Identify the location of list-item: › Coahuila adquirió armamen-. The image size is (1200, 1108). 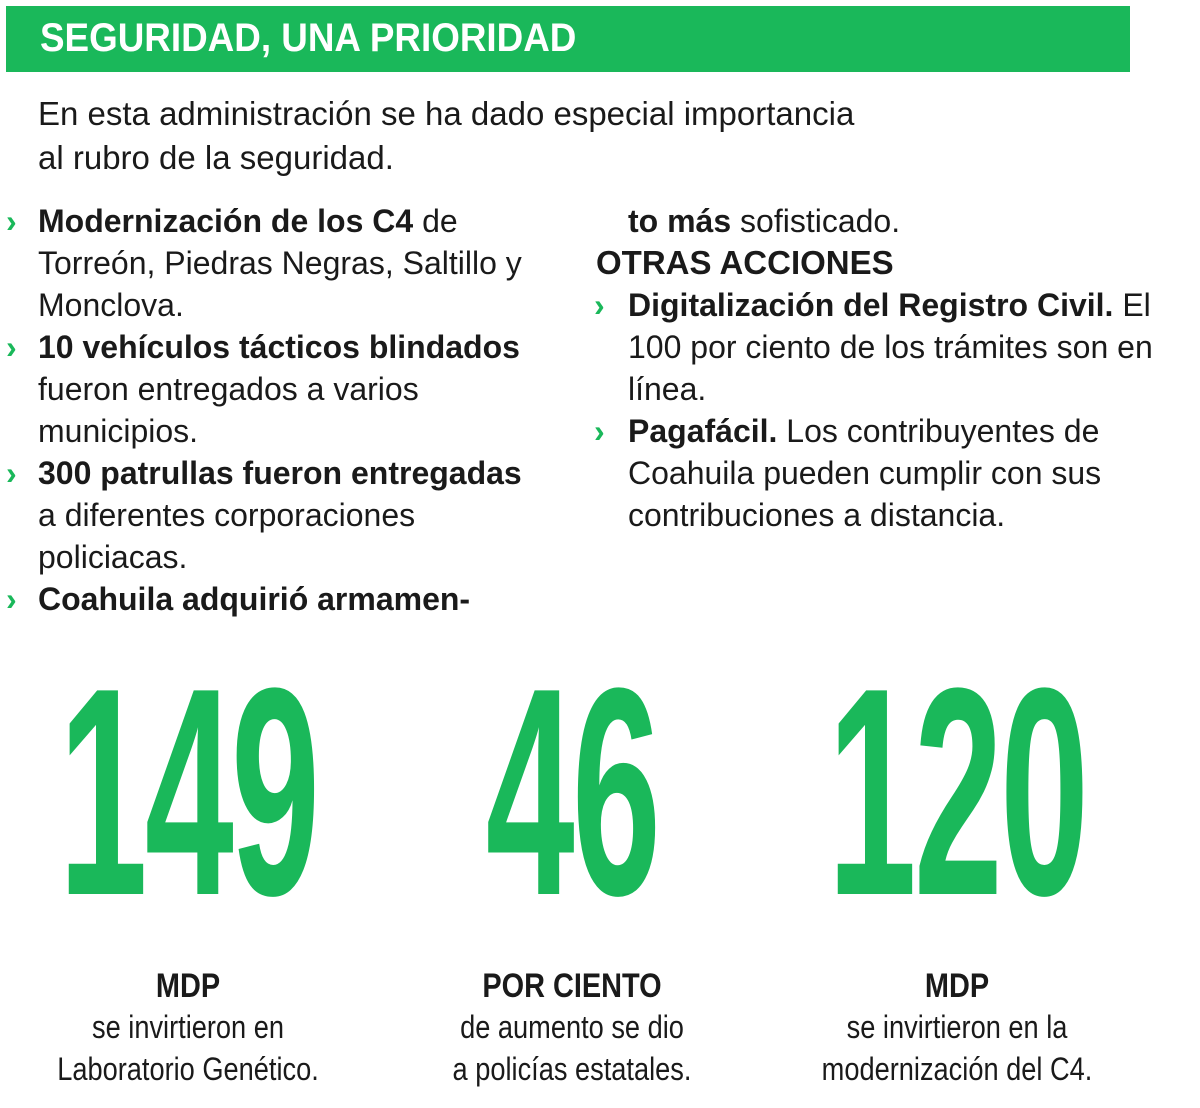
(267, 599).